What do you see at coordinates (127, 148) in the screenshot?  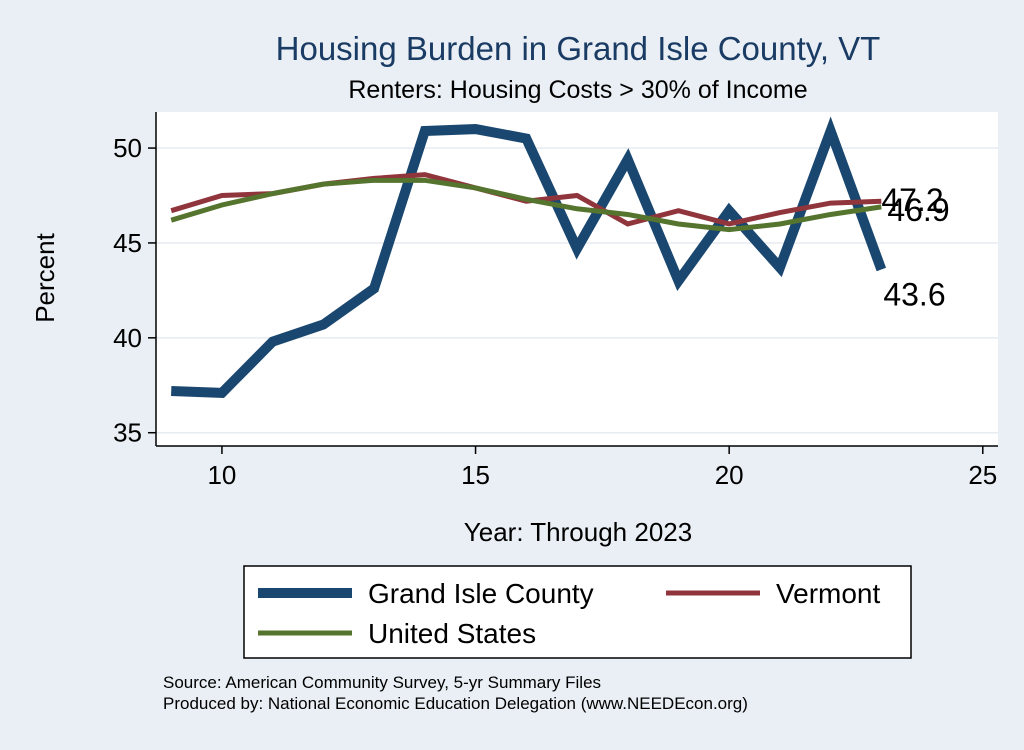 I see `y-tick-label-50: 50` at bounding box center [127, 148].